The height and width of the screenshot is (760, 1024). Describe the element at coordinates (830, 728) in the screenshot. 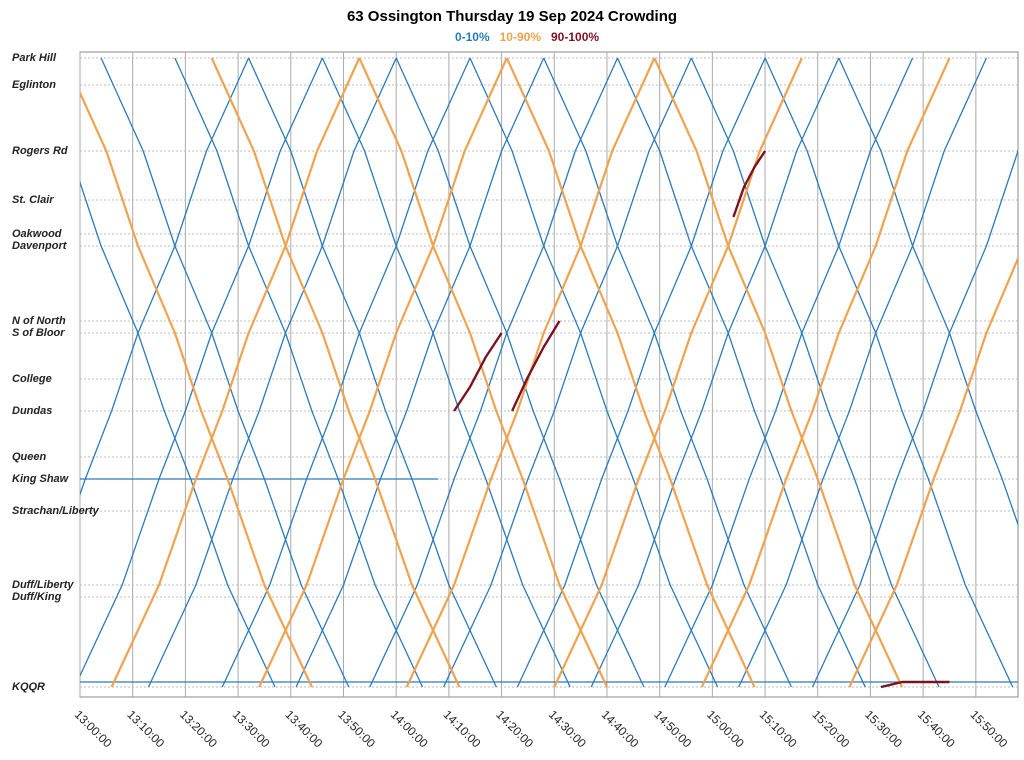

I see `x-tick-label: 15:20:00` at that location.